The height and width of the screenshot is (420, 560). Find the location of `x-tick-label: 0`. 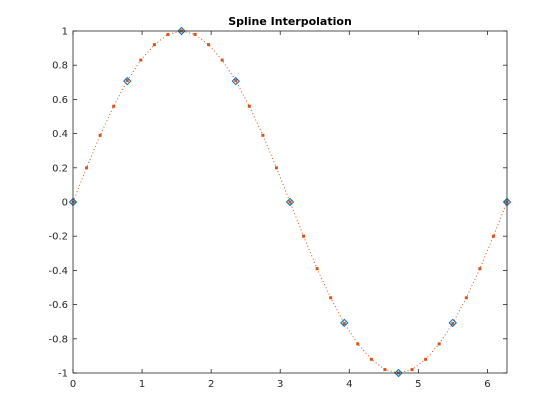

x-tick-label: 0 is located at coordinates (73, 384).